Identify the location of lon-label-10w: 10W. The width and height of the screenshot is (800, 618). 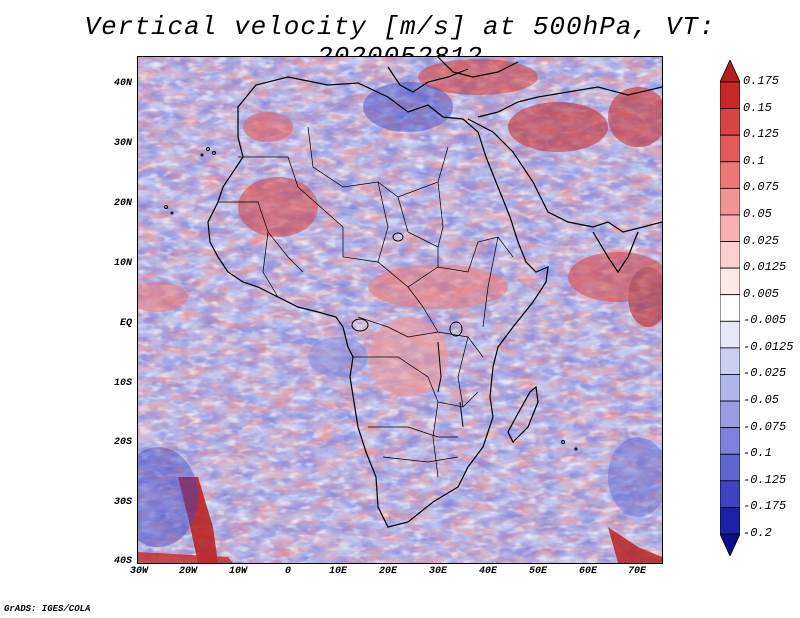
(237, 571).